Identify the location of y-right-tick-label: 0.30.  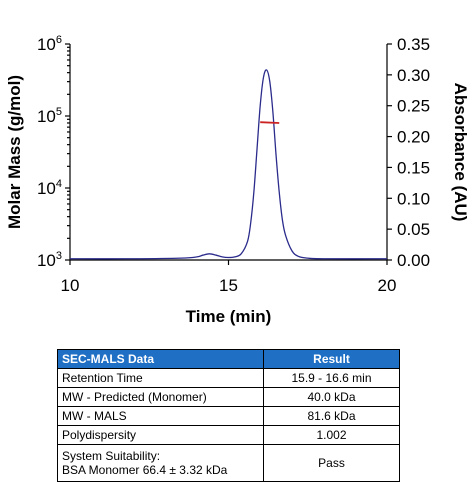
(413, 75).